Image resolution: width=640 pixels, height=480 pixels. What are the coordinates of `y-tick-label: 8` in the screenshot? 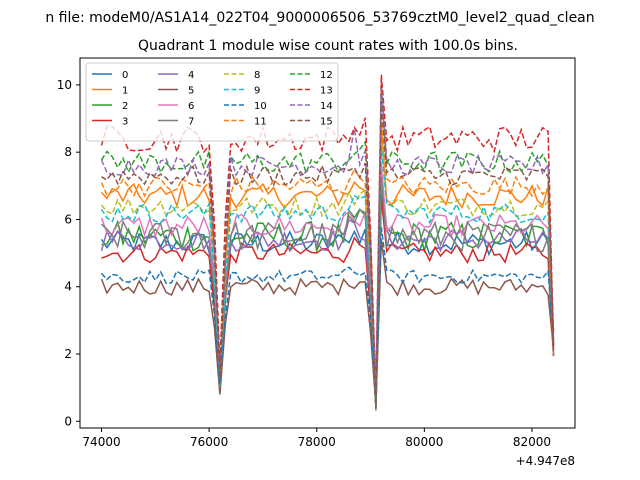 It's located at (68, 152).